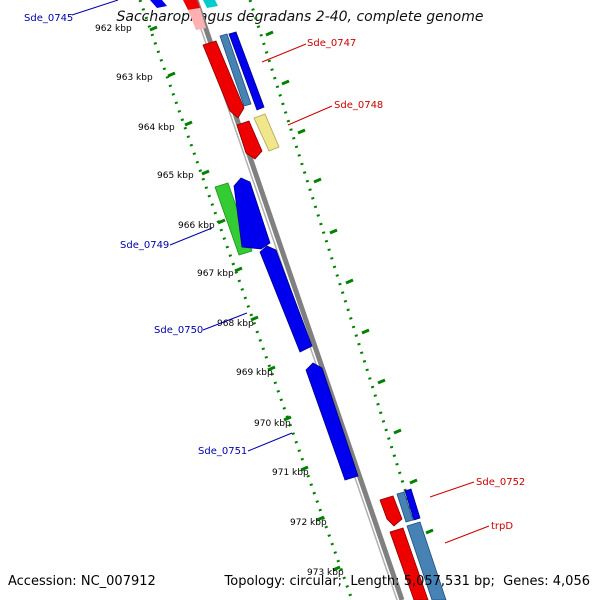 The image size is (600, 600). What do you see at coordinates (48, 18) in the screenshot?
I see `gene-label-sde0745: Sde_0745` at bounding box center [48, 18].